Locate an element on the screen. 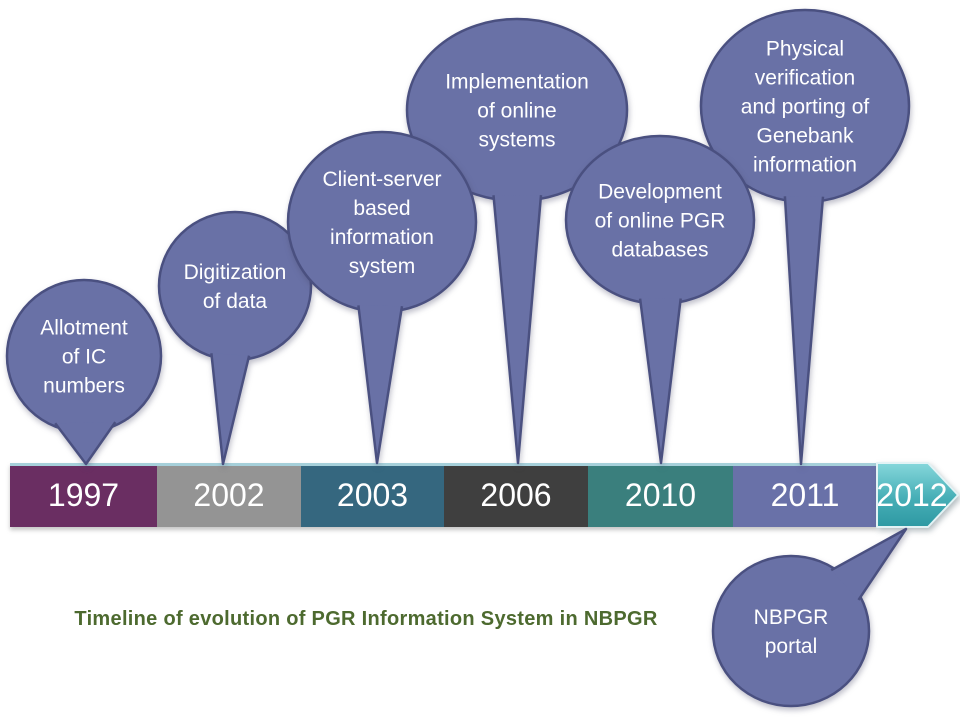  timeline-segment-2006 is located at coordinates (516, 495).